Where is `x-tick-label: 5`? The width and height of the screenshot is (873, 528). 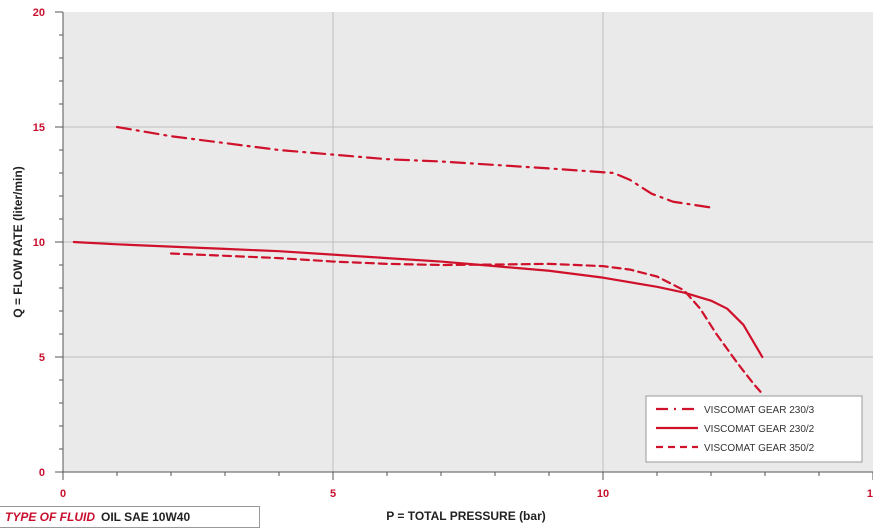 x-tick-label: 5 is located at coordinates (333, 494).